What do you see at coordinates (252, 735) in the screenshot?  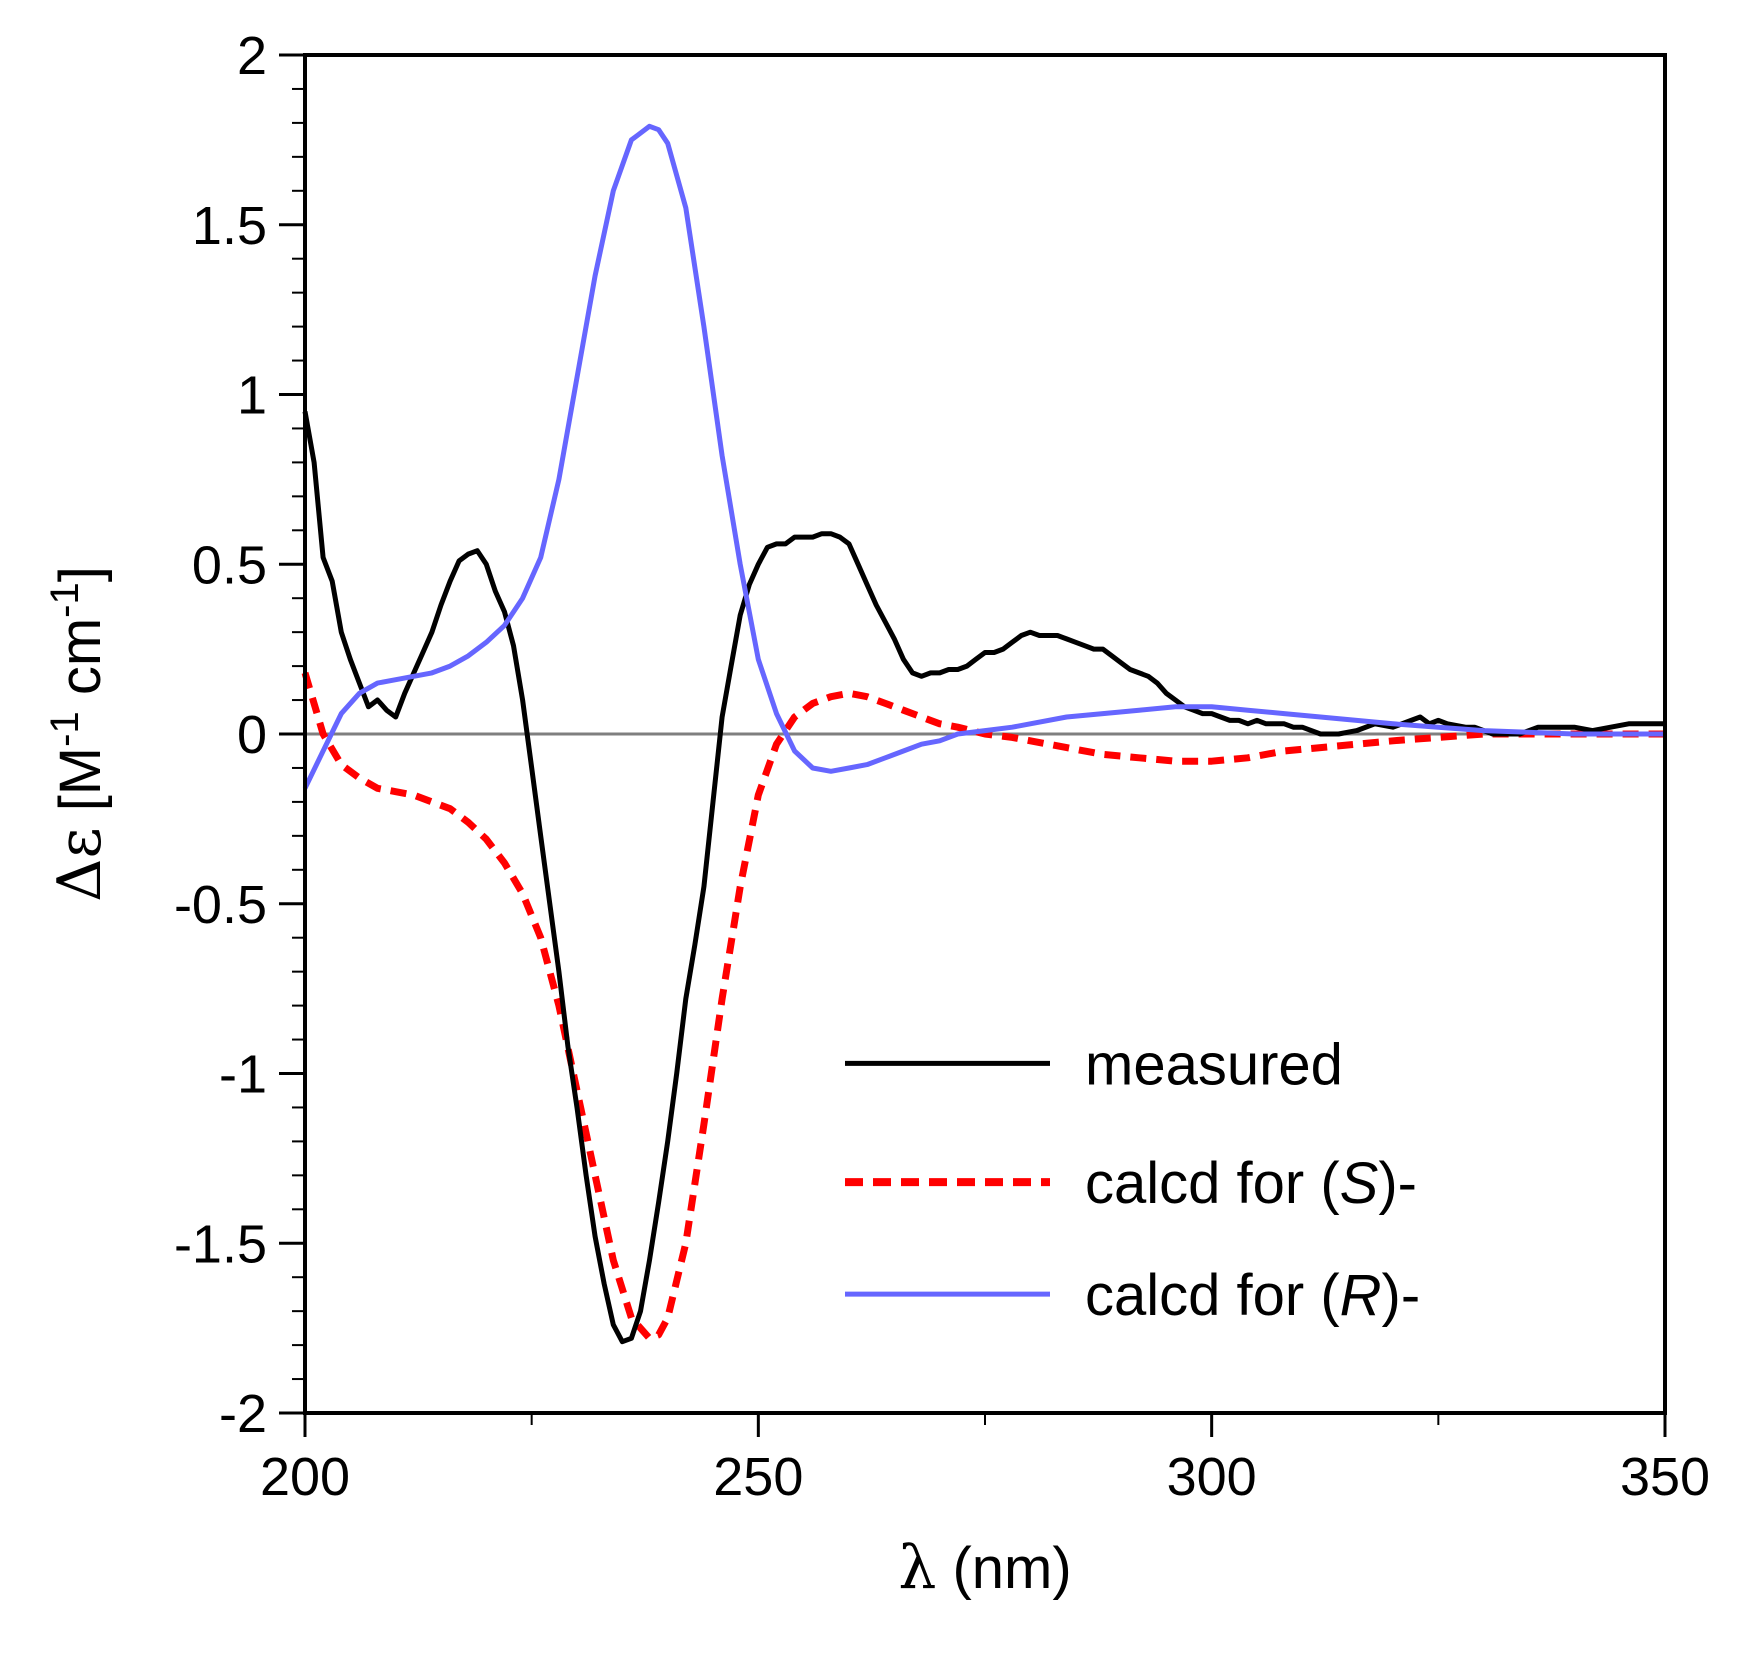 I see `y-tick-label: 0` at bounding box center [252, 735].